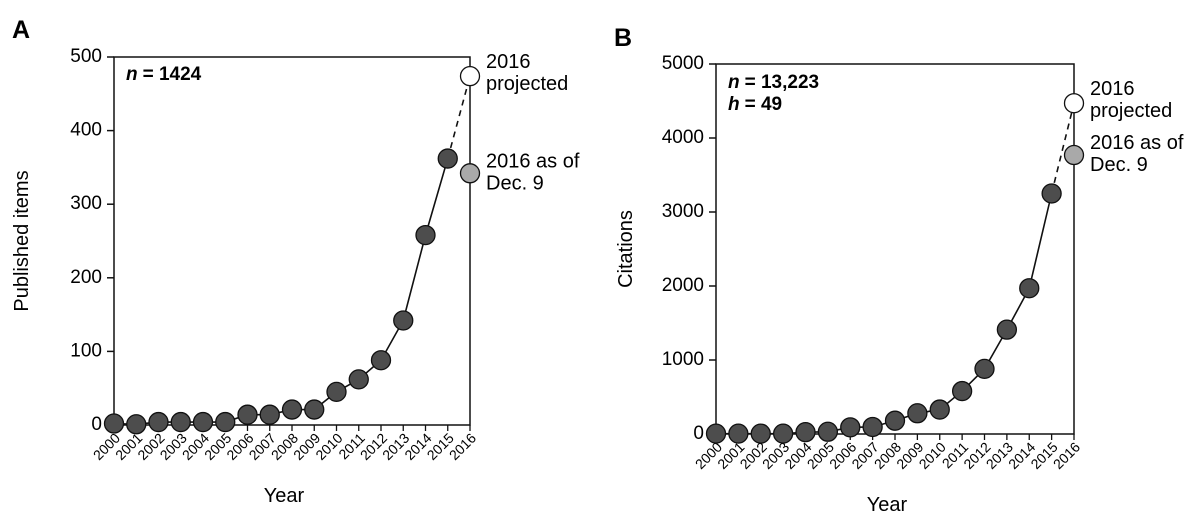 The height and width of the screenshot is (517, 1199). I want to click on stat-value: = 49, so click(764, 104).